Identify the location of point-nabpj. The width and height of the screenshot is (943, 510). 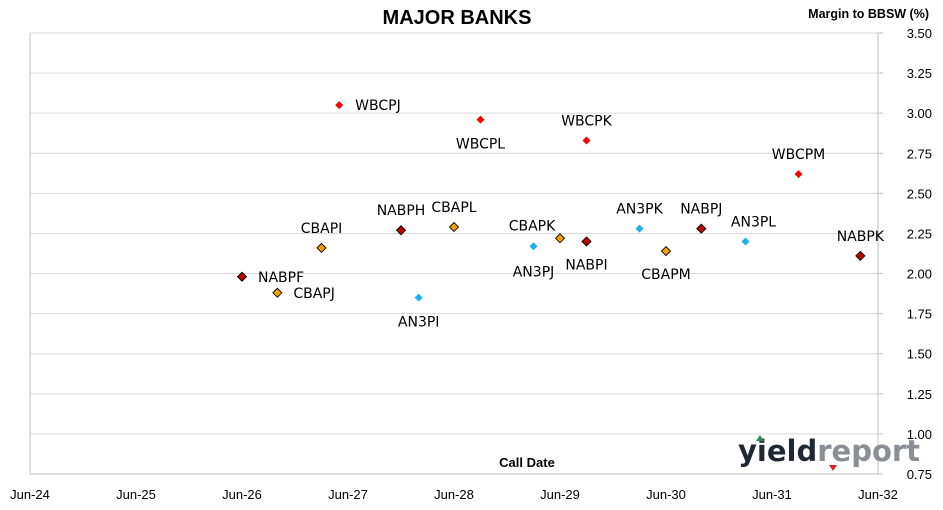
(701, 228).